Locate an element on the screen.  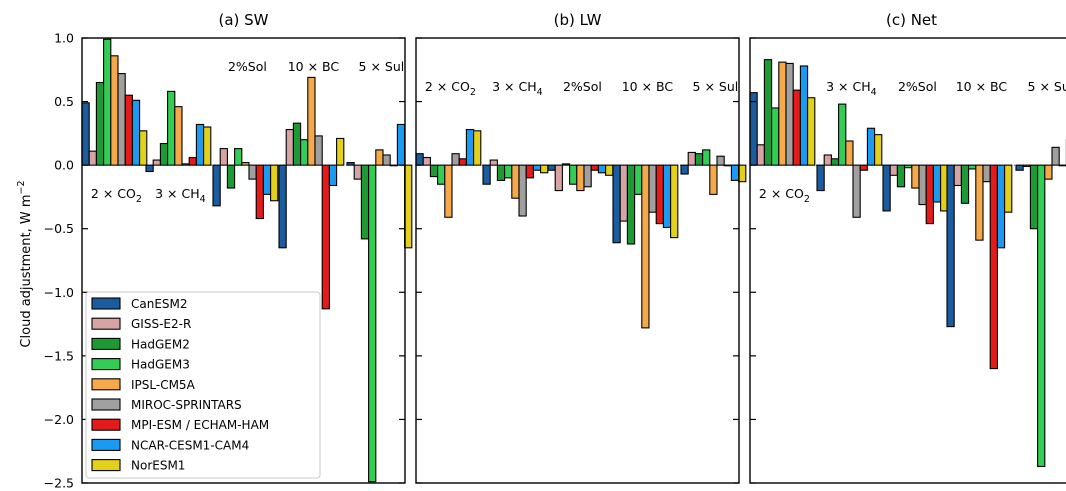
y-tick-label: 0.0 is located at coordinates (64, 165).